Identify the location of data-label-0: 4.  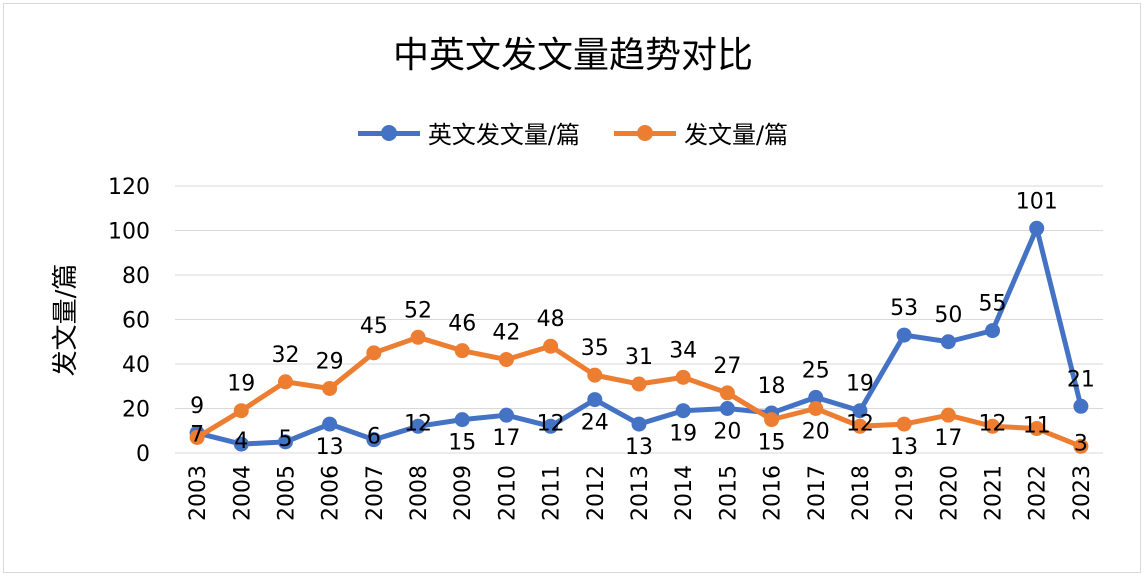
(241, 441).